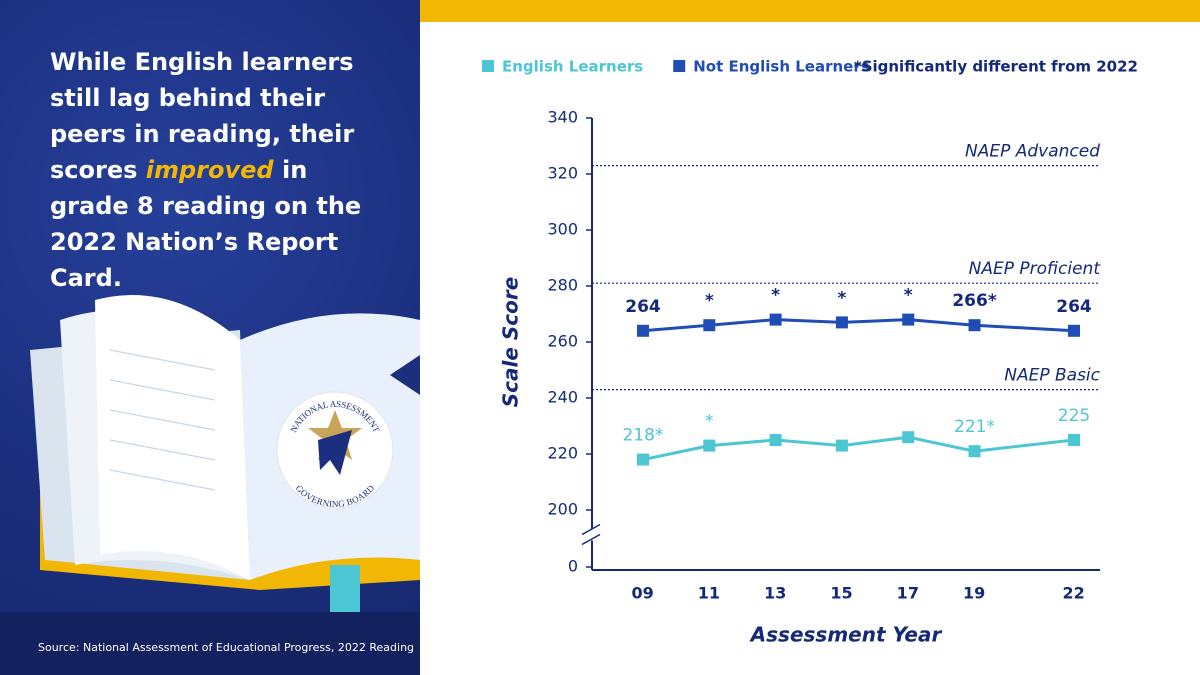 Image resolution: width=1200 pixels, height=675 pixels. I want to click on x-tick-label: 13, so click(773, 593).